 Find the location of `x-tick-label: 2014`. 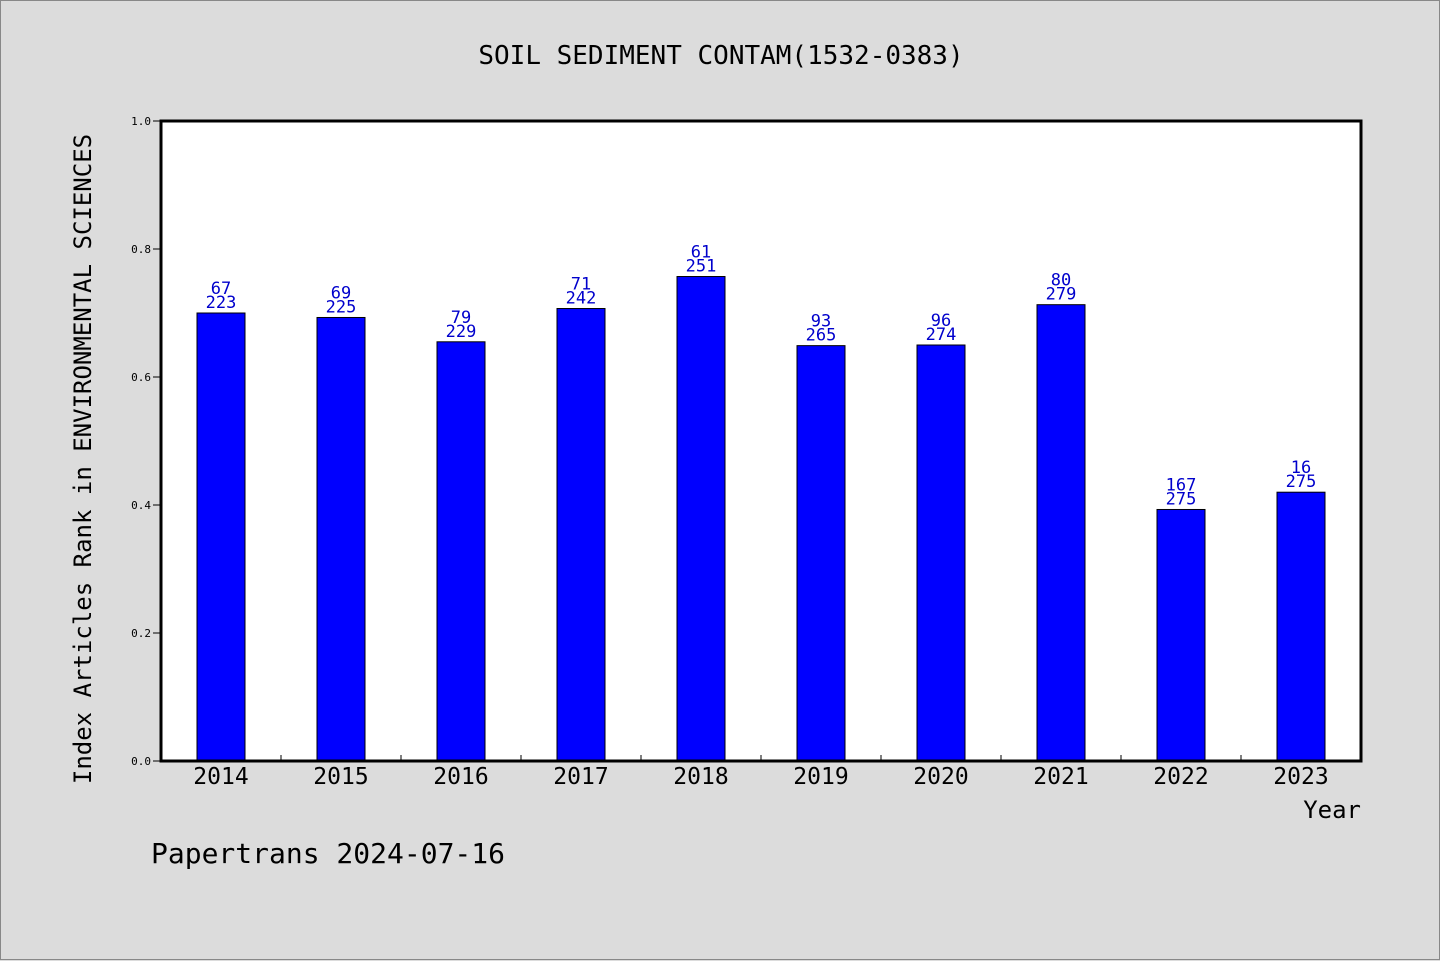

x-tick-label: 2014 is located at coordinates (220, 777).